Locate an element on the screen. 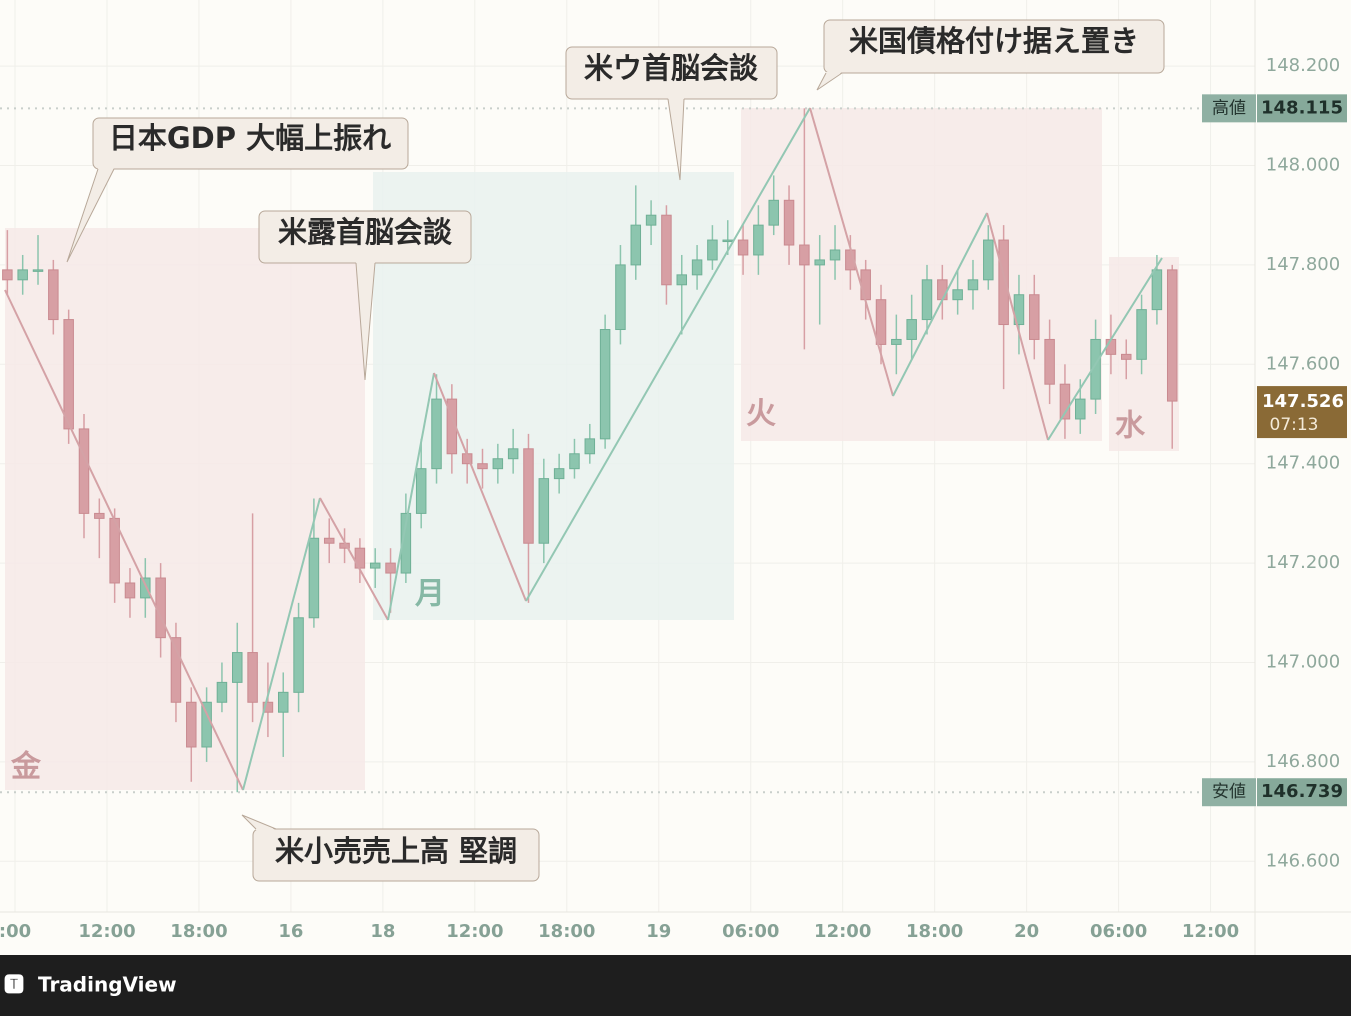 This screenshot has height=1016, width=1351. callout: 米ウ首脳会談 is located at coordinates (671, 113).